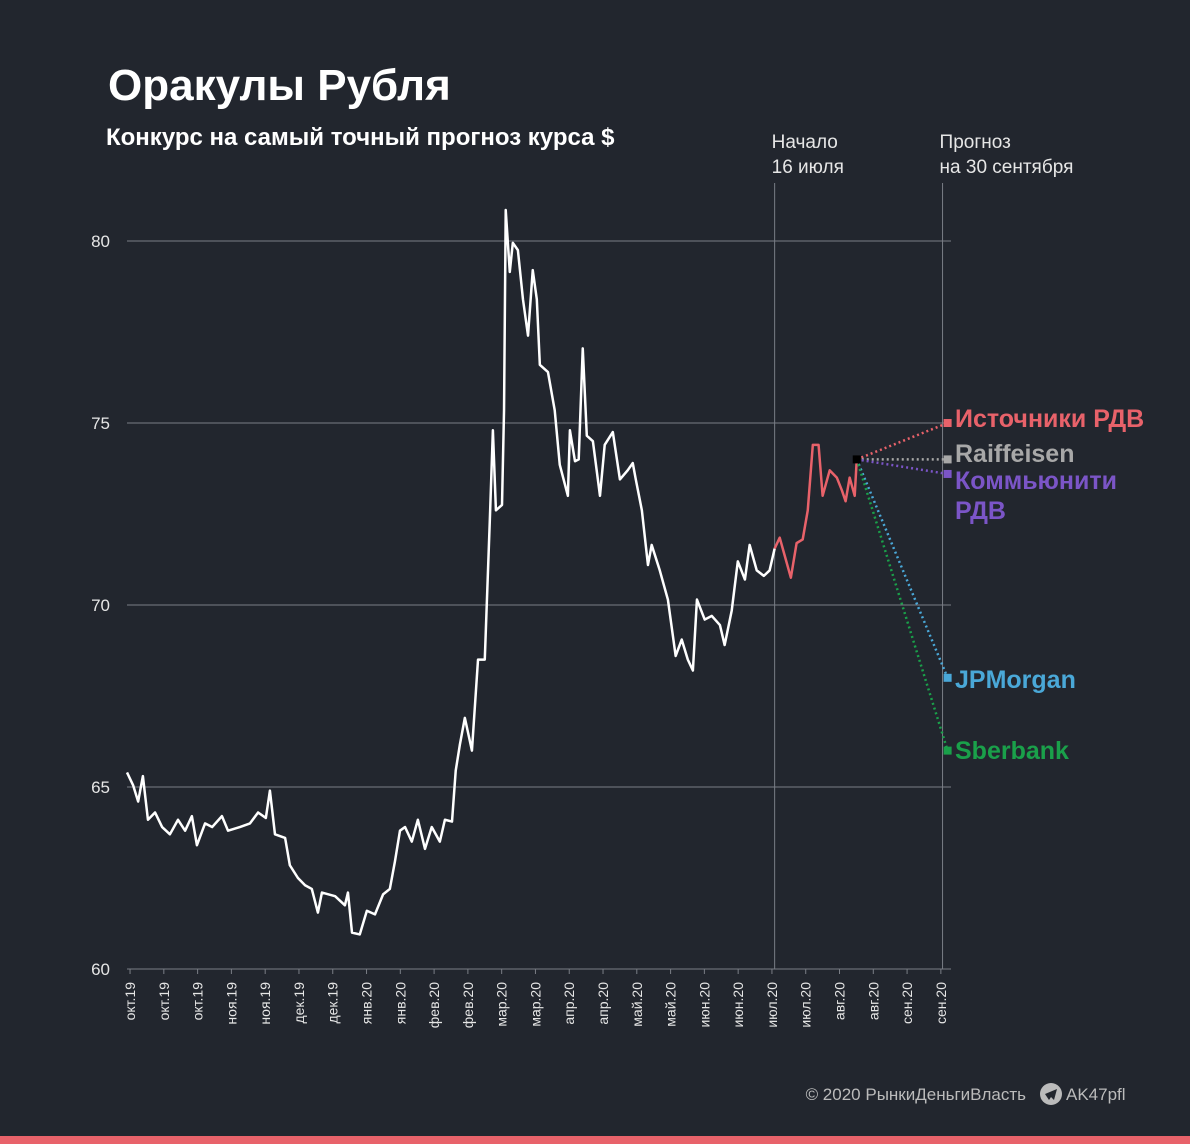  I want to click on y-tick-label: 75, so click(100, 423).